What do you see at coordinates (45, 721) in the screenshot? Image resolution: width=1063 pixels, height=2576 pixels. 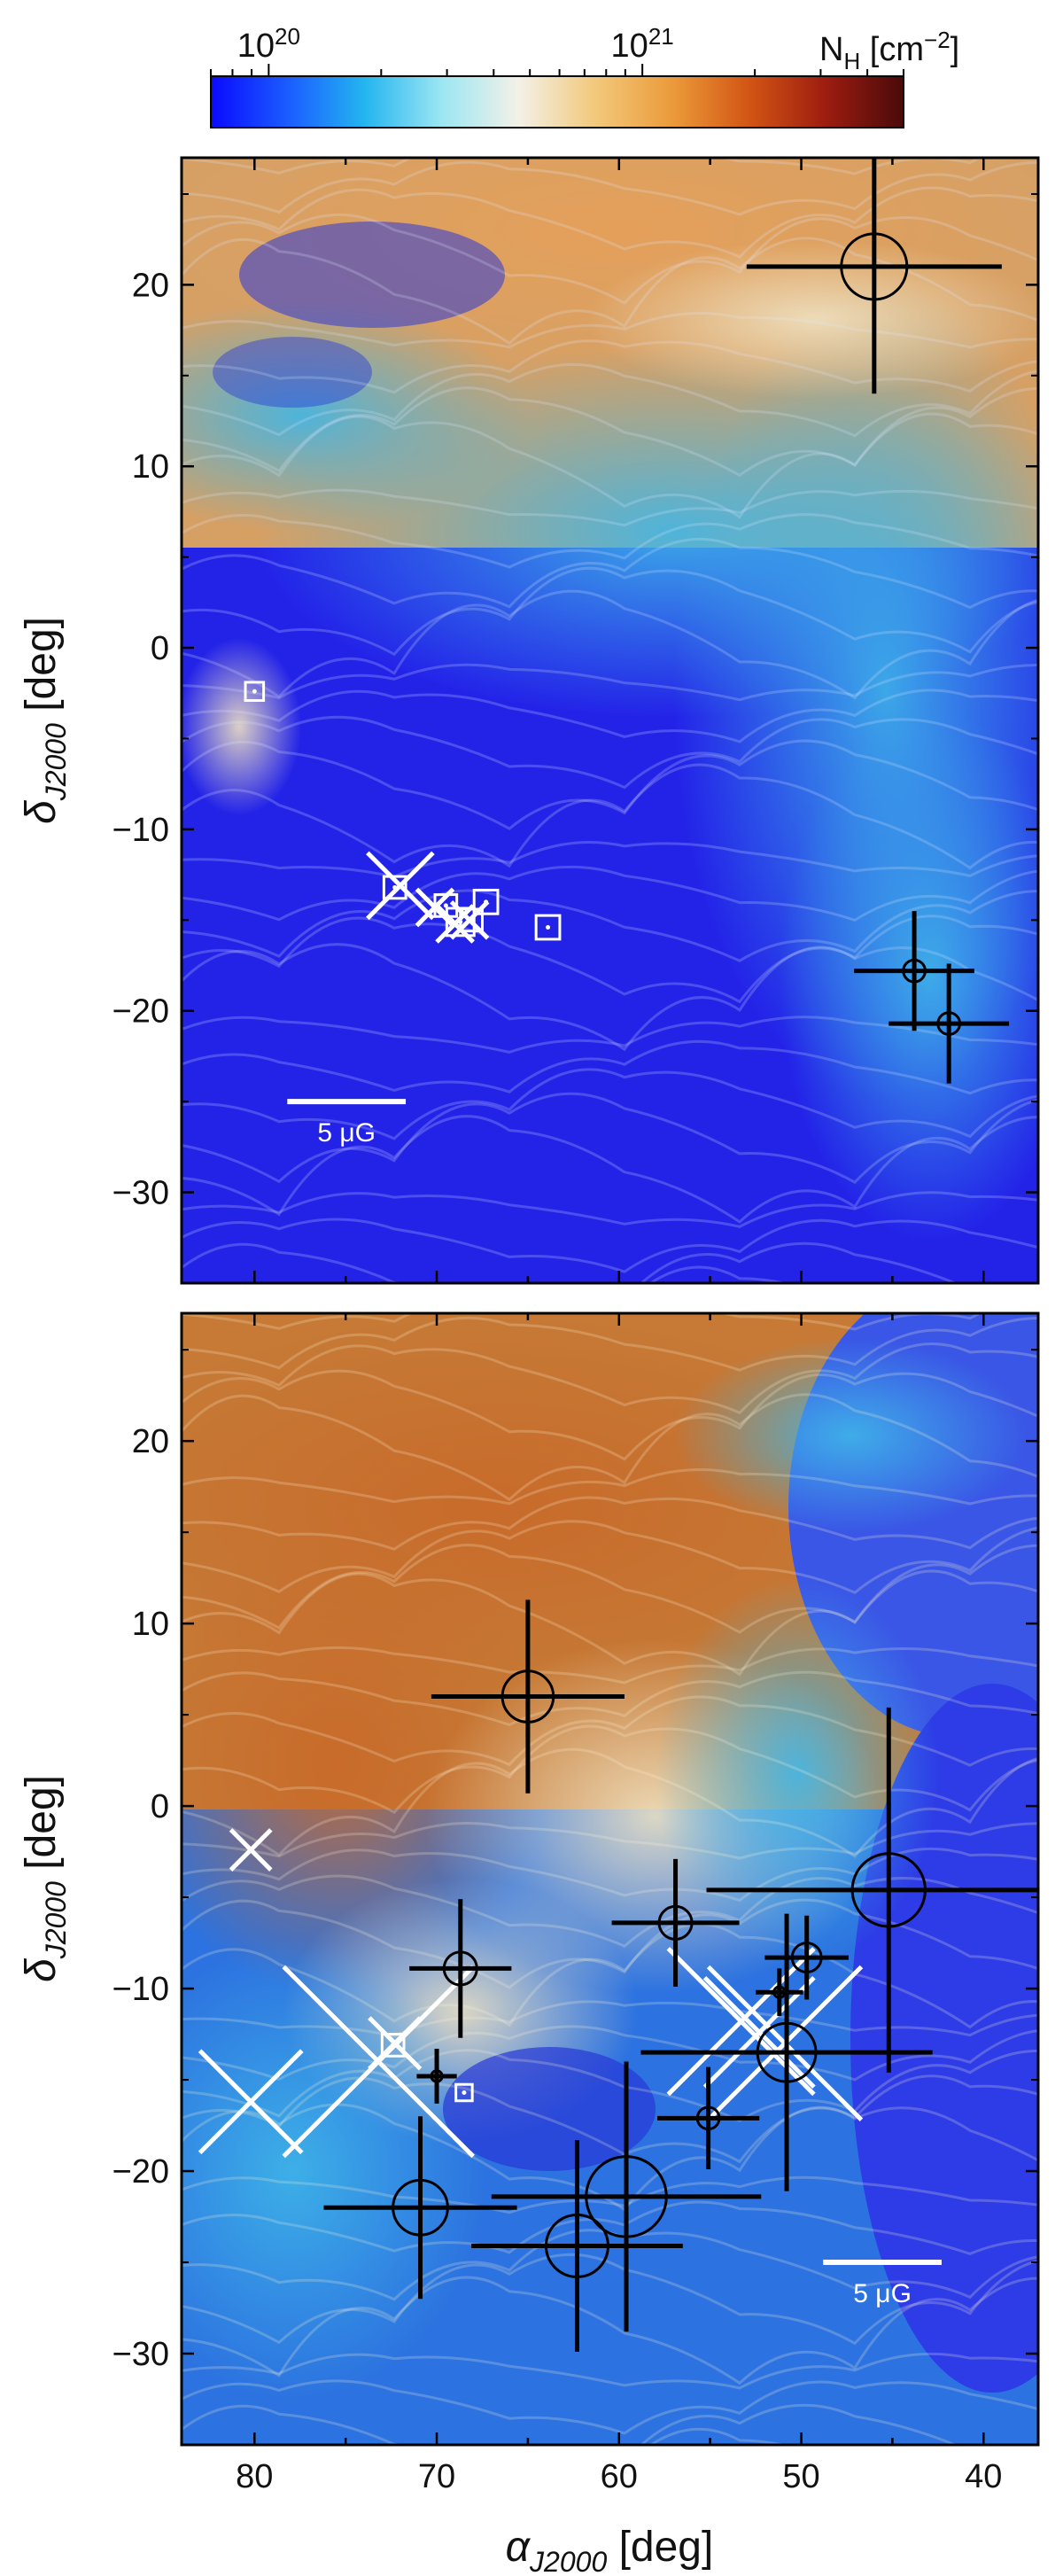 I see `top-panel-y-axis-title: δJ2000 [deg]` at bounding box center [45, 721].